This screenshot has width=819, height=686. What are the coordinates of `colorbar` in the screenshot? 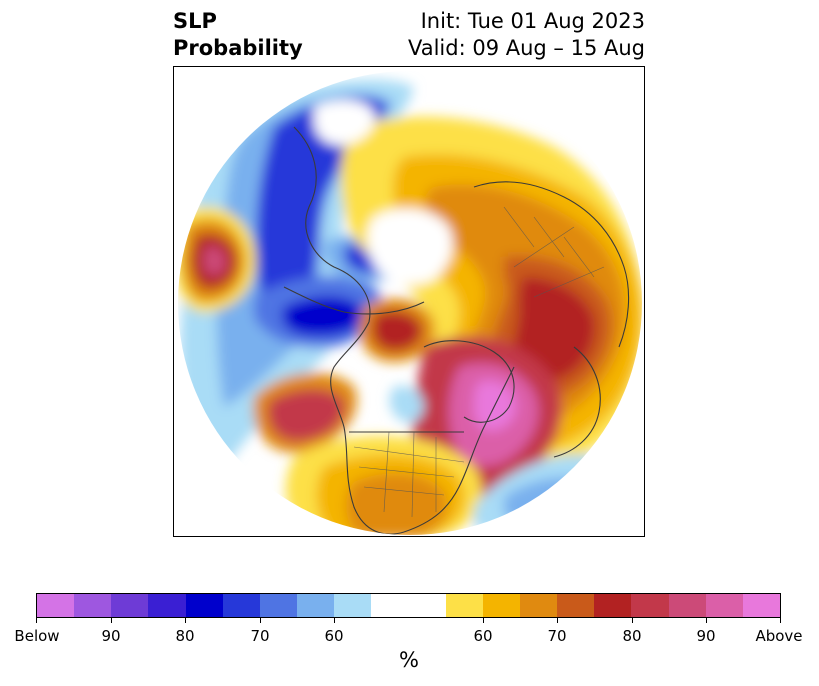 It's located at (408, 605).